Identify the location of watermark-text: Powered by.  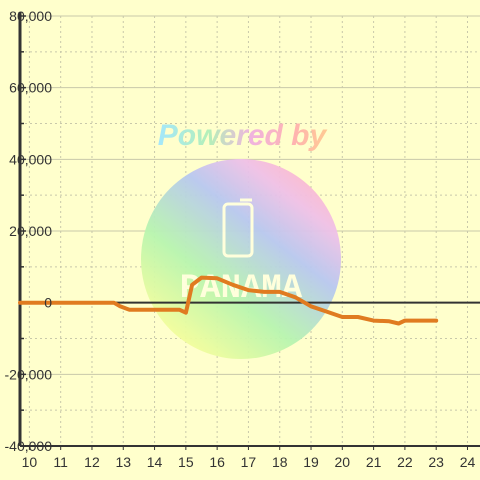
(243, 135).